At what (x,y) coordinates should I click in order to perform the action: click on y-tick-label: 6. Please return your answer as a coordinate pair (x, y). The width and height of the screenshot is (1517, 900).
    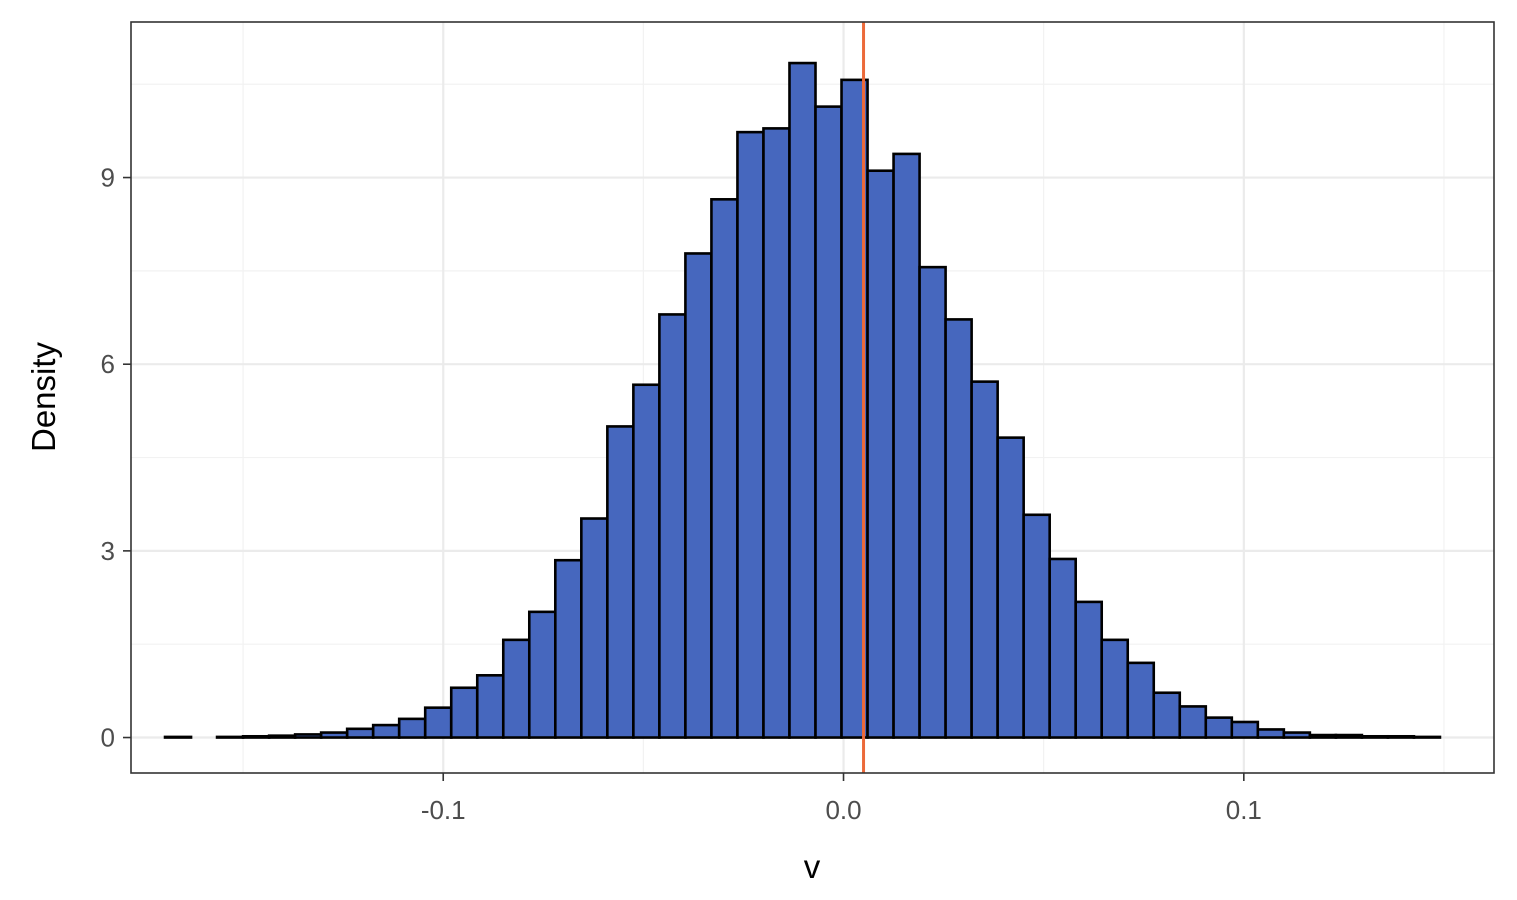
    Looking at the image, I should click on (108, 364).